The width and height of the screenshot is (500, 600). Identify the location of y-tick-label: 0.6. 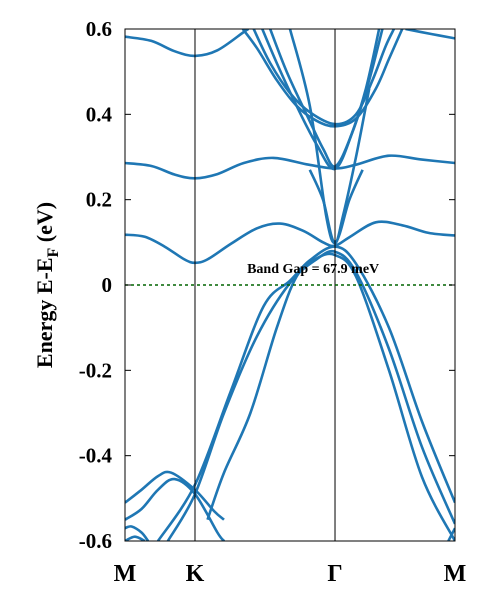
(99, 29).